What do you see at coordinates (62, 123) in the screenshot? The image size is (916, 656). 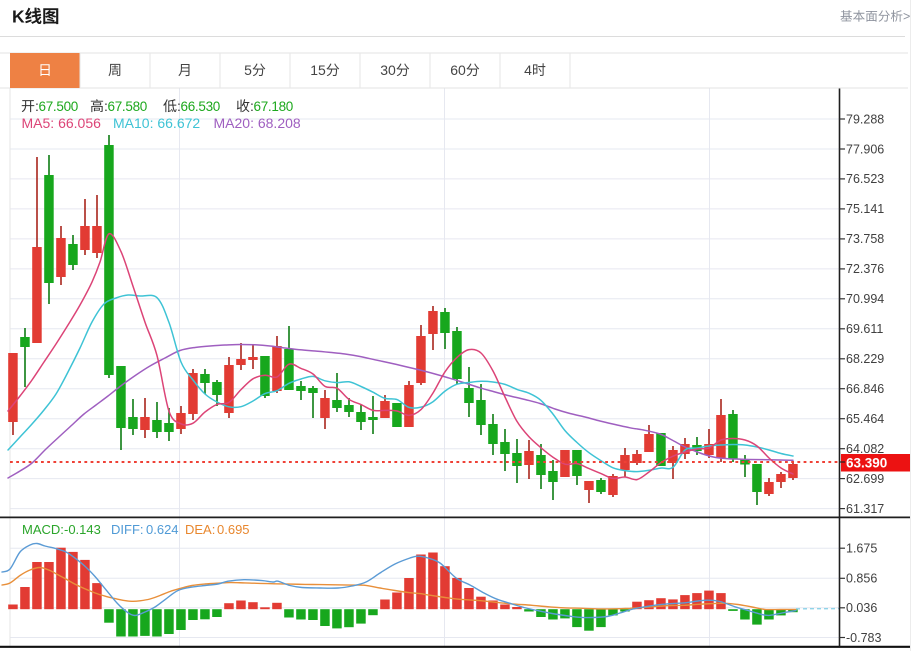 I see `svg-text: MA5: 66.056` at bounding box center [62, 123].